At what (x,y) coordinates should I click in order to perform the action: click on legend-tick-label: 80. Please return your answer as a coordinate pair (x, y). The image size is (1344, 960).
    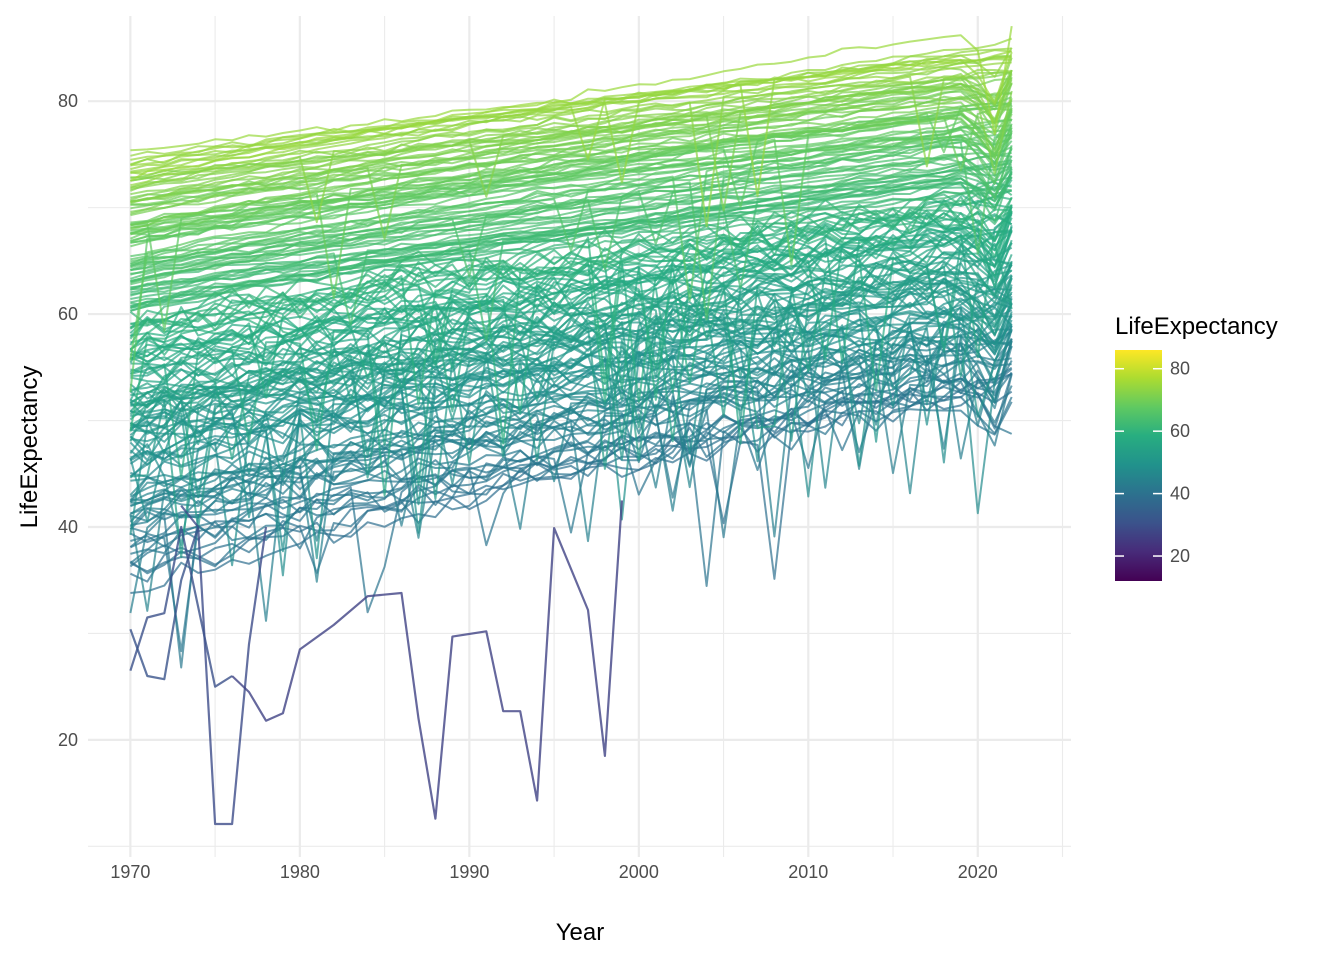
    Looking at the image, I should click on (1180, 369).